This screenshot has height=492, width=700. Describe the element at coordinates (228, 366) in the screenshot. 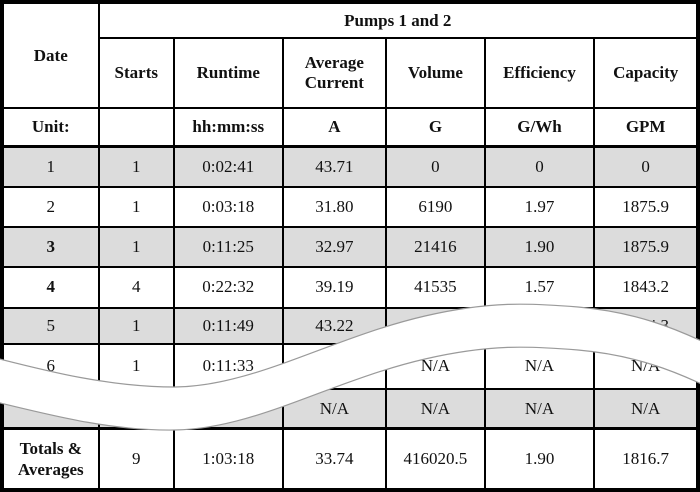

I see `cell-runtime: 0:11:33` at that location.